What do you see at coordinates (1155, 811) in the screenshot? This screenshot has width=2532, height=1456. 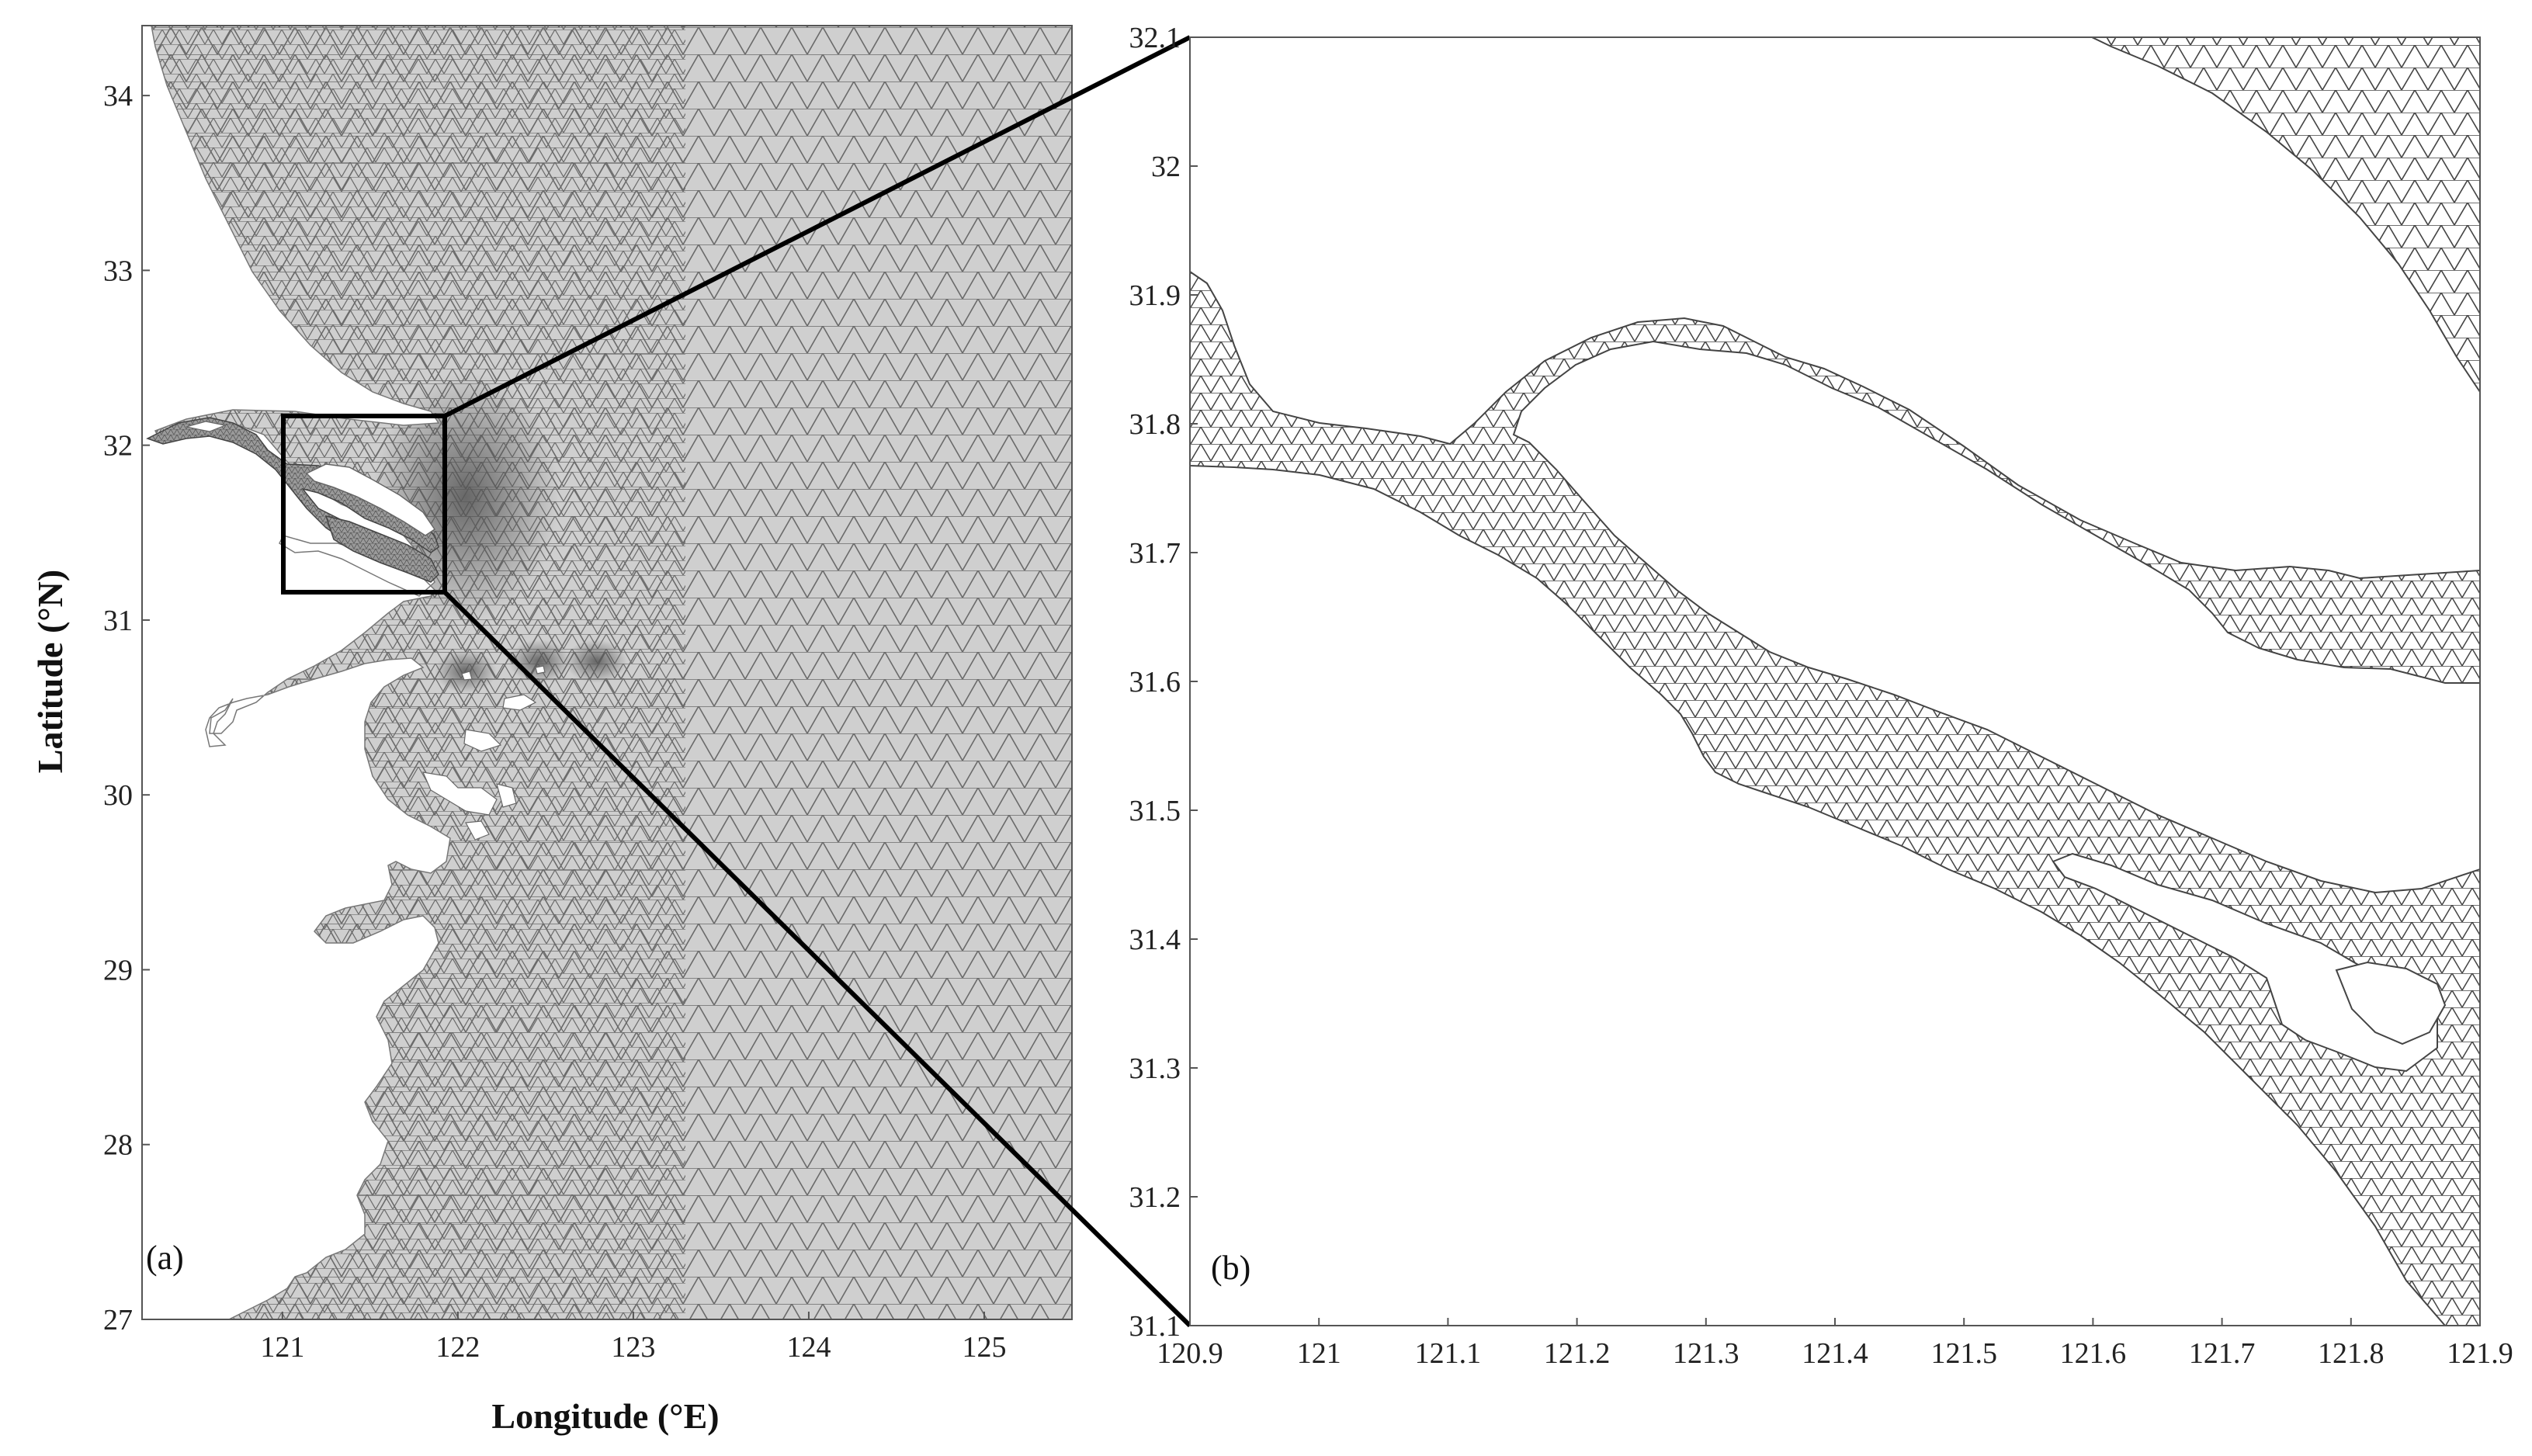 I see `panel-b-y-tick-label: 31.5` at bounding box center [1155, 811].